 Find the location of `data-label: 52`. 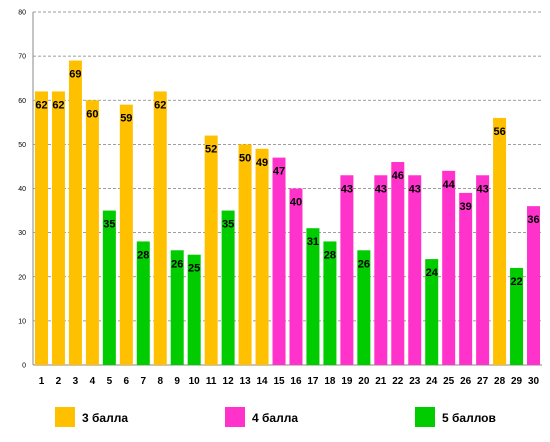

data-label: 52 is located at coordinates (211, 150).